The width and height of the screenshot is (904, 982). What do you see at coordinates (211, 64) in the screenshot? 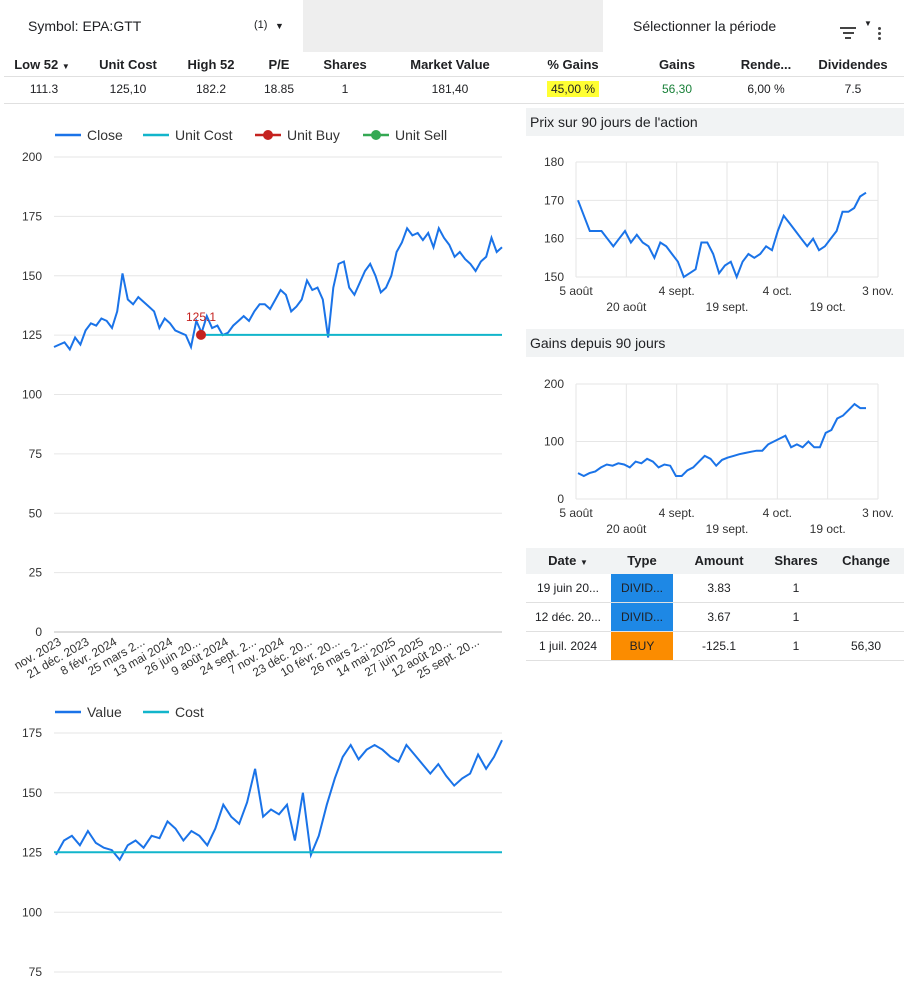
I see `header-high52: High 52` at bounding box center [211, 64].